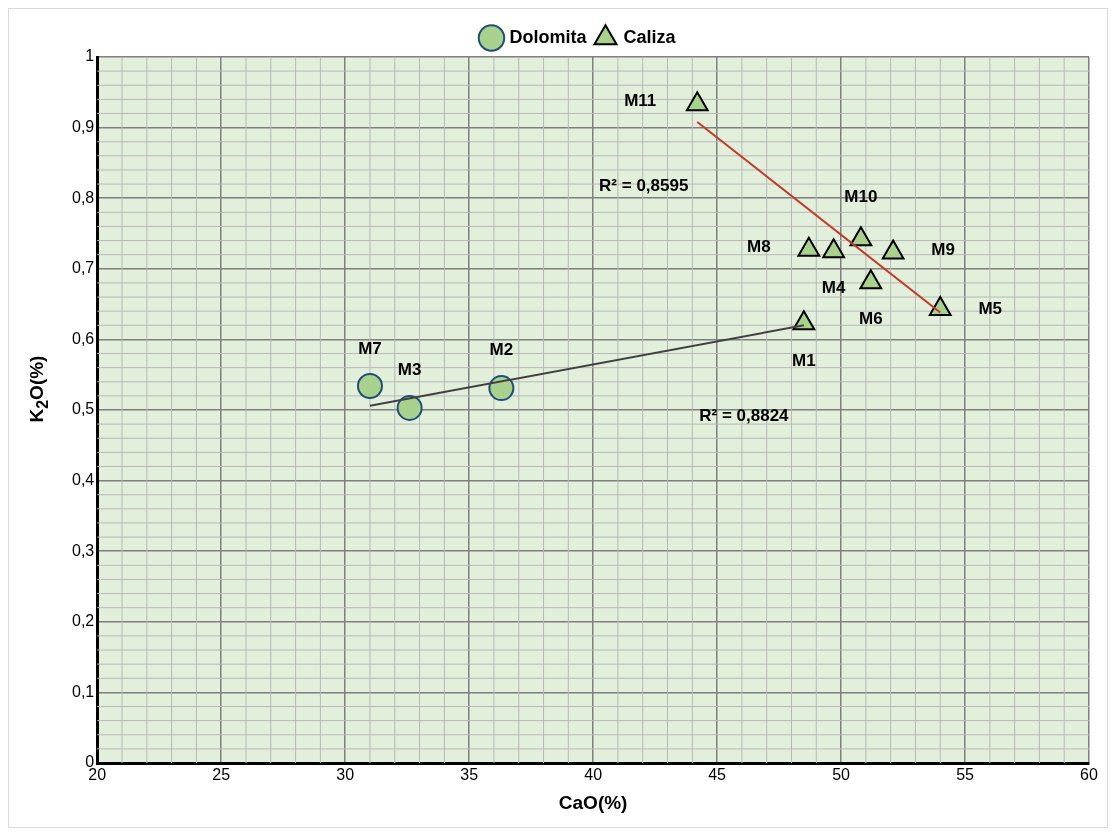  What do you see at coordinates (990, 308) in the screenshot?
I see `annotation: M5` at bounding box center [990, 308].